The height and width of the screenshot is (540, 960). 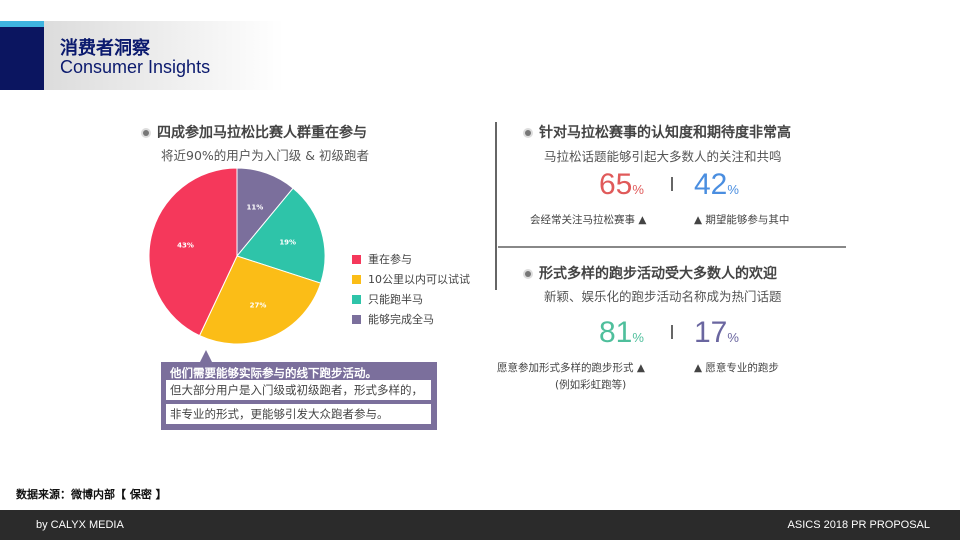 I want to click on stat-65: 65%, so click(x=621, y=185).